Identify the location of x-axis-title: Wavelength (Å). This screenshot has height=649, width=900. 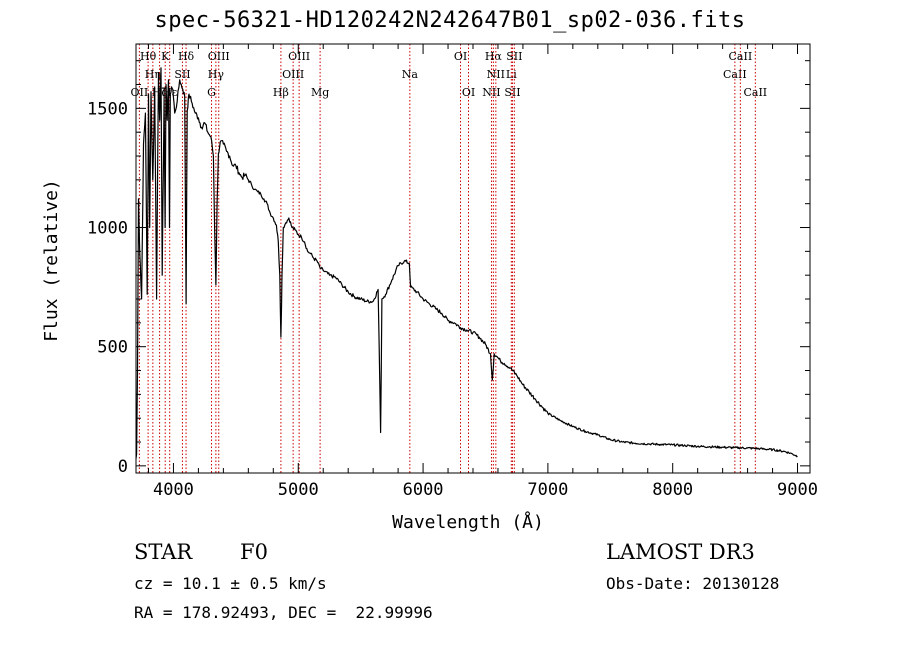
(468, 522).